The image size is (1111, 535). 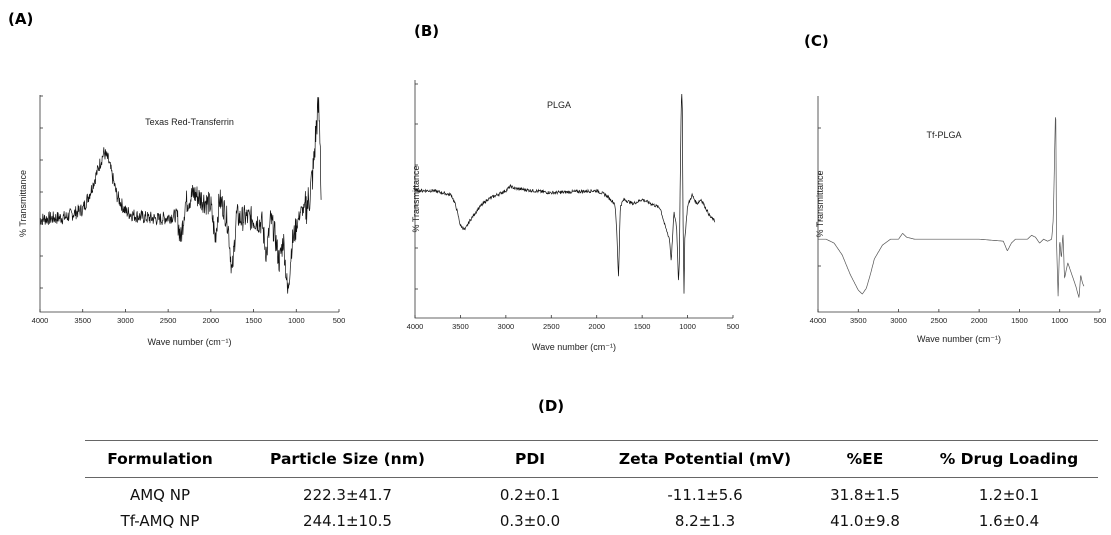 I want to click on table-cell: 0.3±0.0, so click(x=530, y=521).